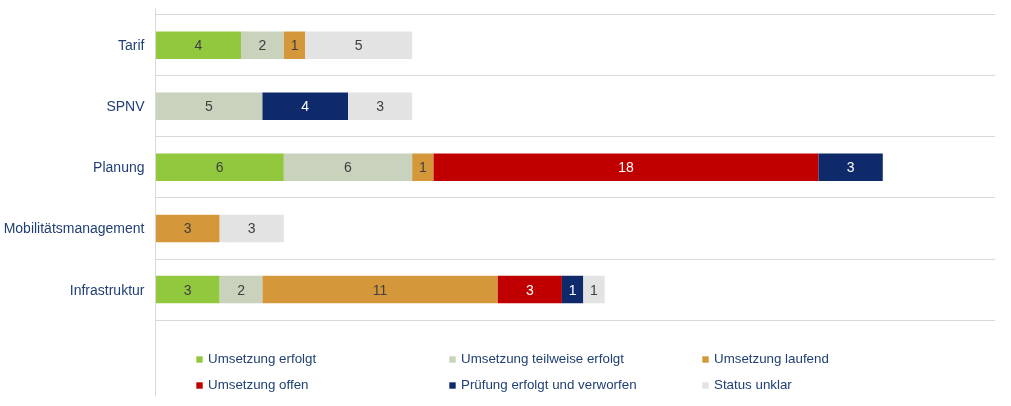 The height and width of the screenshot is (406, 1011). I want to click on legend-label: Umsetzung erfolgt, so click(263, 358).